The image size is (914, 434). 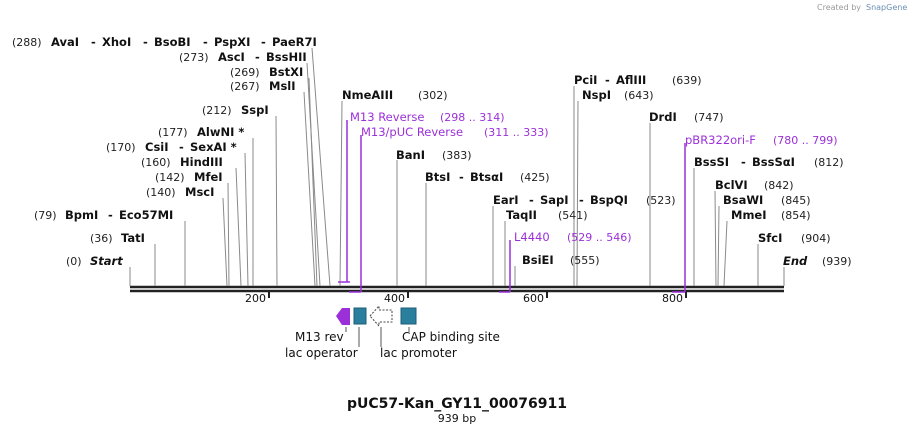 I want to click on start-label: Start, so click(x=106, y=261).